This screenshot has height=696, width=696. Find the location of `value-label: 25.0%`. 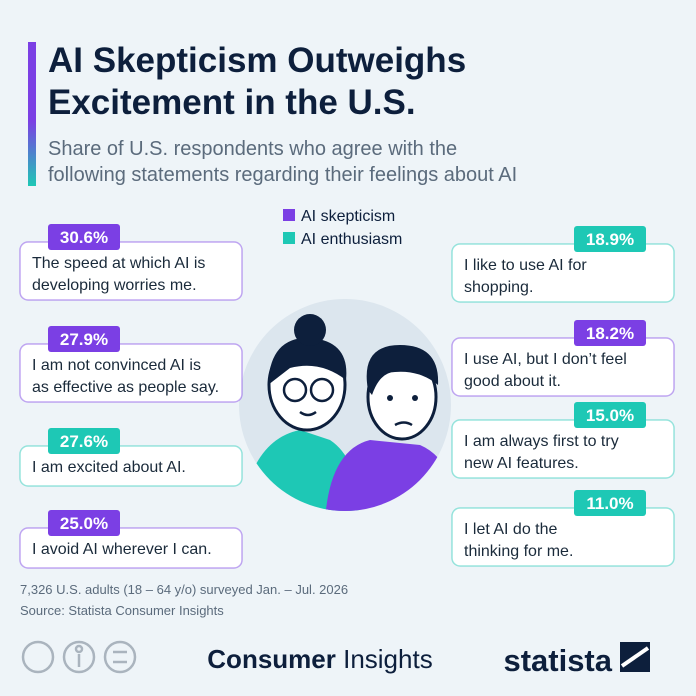

value-label: 25.0% is located at coordinates (84, 523).